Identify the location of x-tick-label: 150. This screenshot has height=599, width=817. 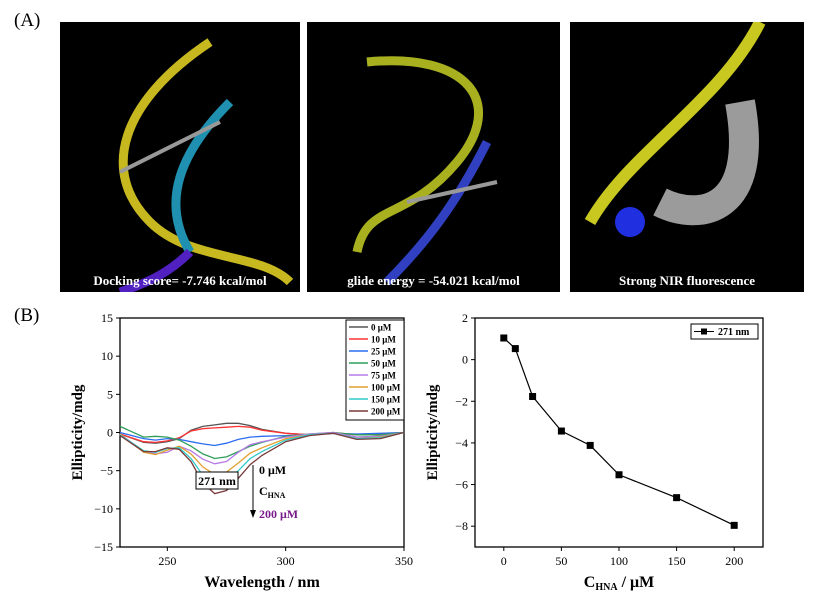
(677, 561).